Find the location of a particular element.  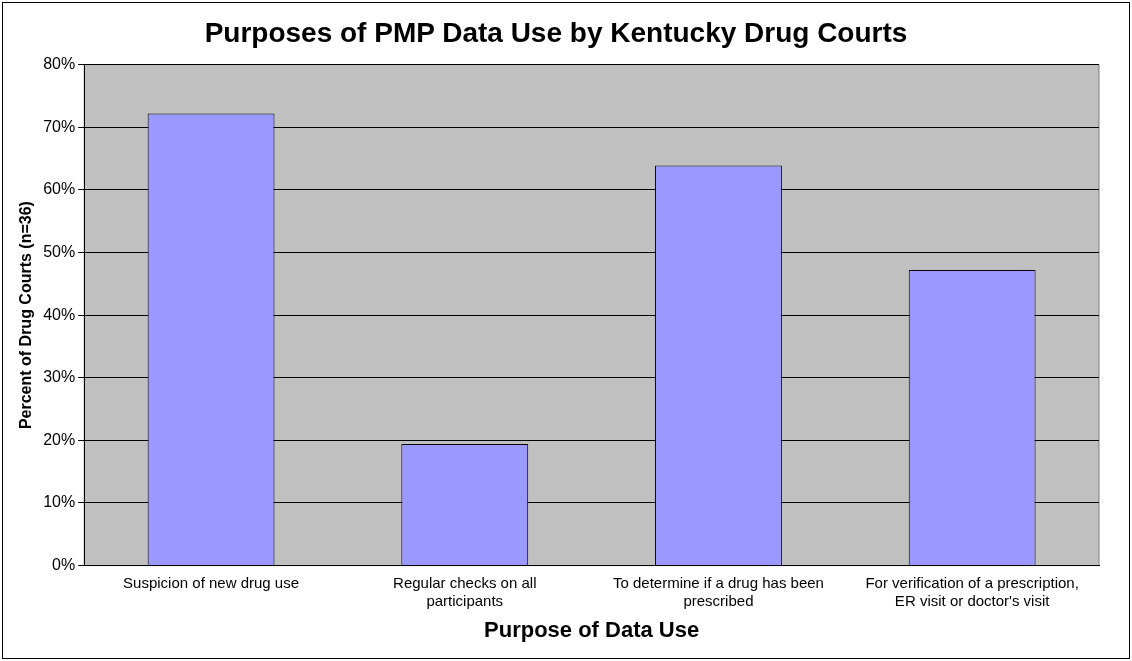

x-tick-label: Suspicion of new drug use is located at coordinates (211, 582).